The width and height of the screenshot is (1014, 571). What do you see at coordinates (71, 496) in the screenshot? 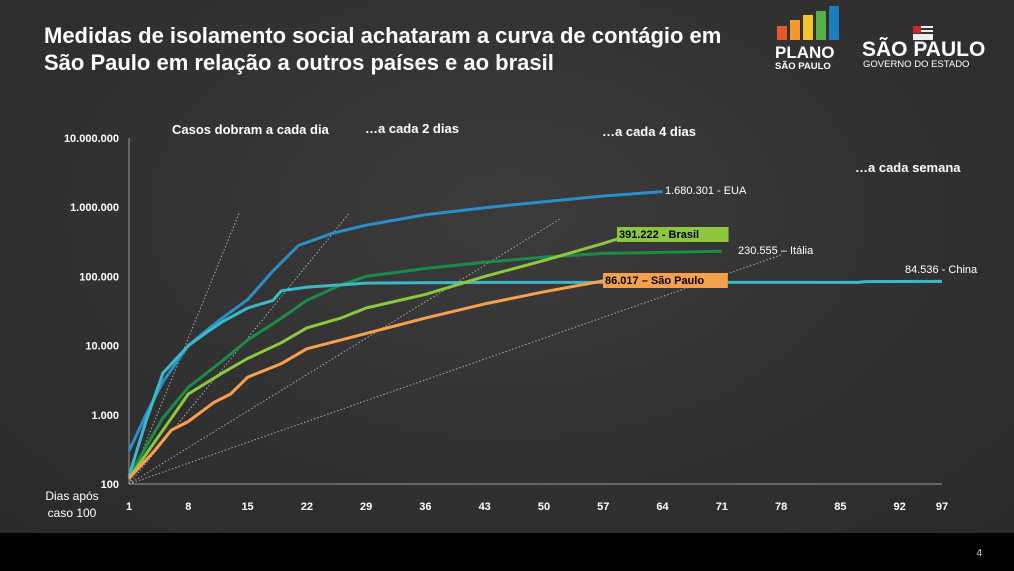
I see `x-axis-label: Dias após` at bounding box center [71, 496].